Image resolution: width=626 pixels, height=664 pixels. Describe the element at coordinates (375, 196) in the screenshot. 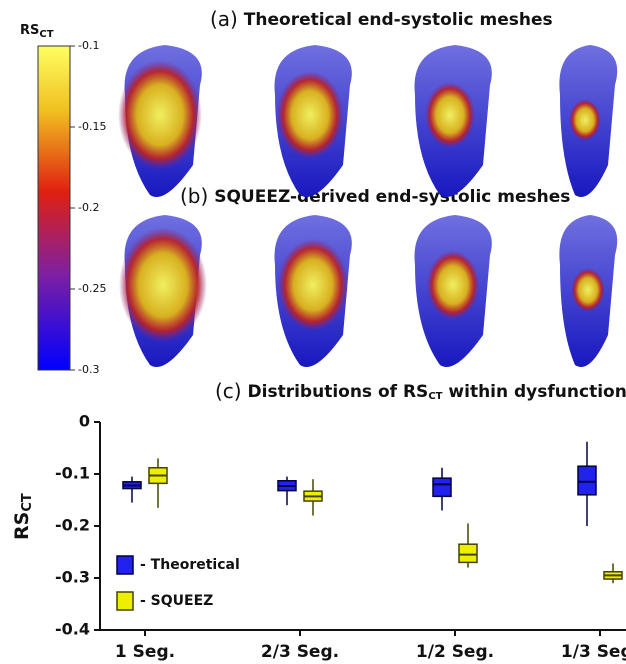

I see `panel-b-title: (b) SQUEEZ-derived end-systolic meshes` at that location.